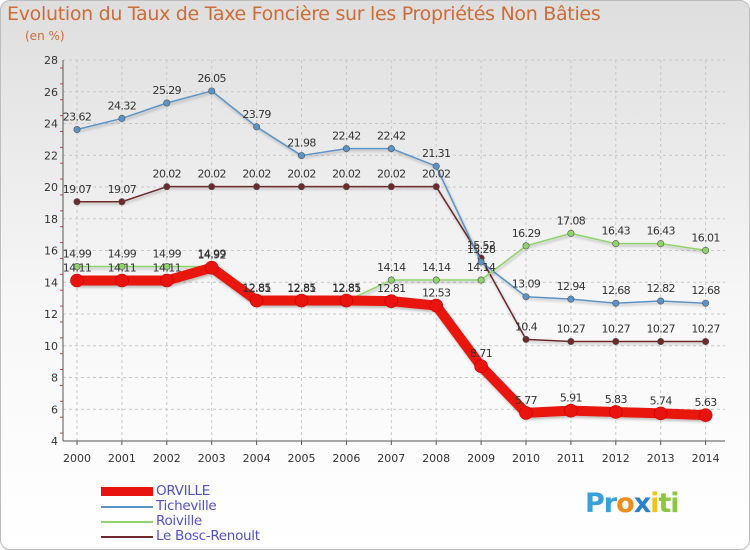  What do you see at coordinates (616, 458) in the screenshot?
I see `x-tick-label: 2012` at bounding box center [616, 458].